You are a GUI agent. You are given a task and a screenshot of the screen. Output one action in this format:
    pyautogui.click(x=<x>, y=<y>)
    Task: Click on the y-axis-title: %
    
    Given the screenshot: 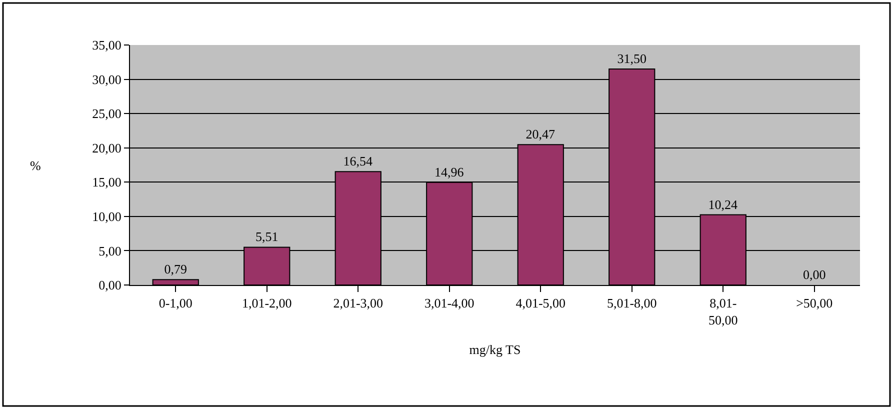 What is the action you would take?
    pyautogui.click(x=35, y=165)
    